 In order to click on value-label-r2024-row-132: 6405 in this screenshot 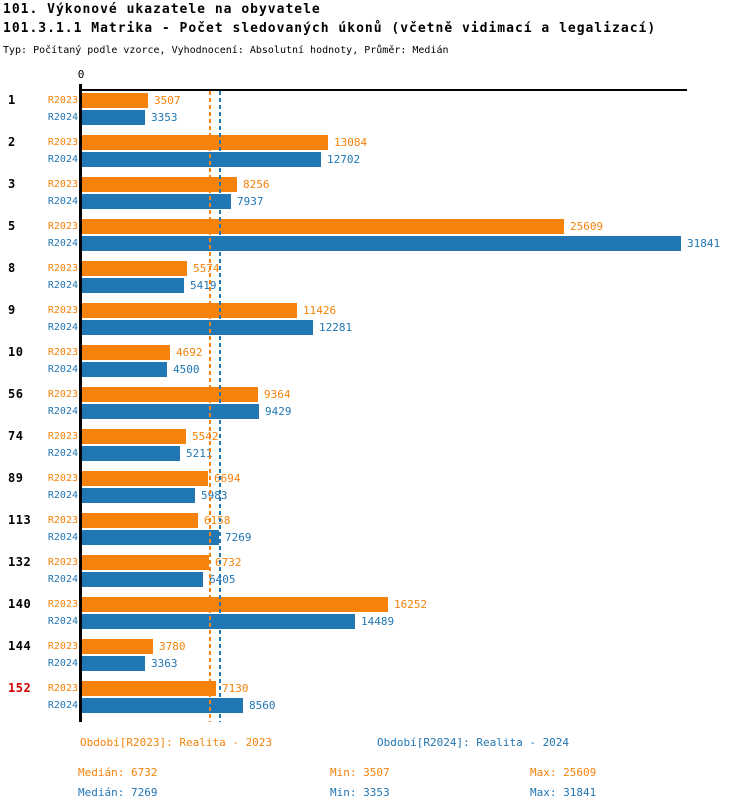, I will do `click(222, 579)`.